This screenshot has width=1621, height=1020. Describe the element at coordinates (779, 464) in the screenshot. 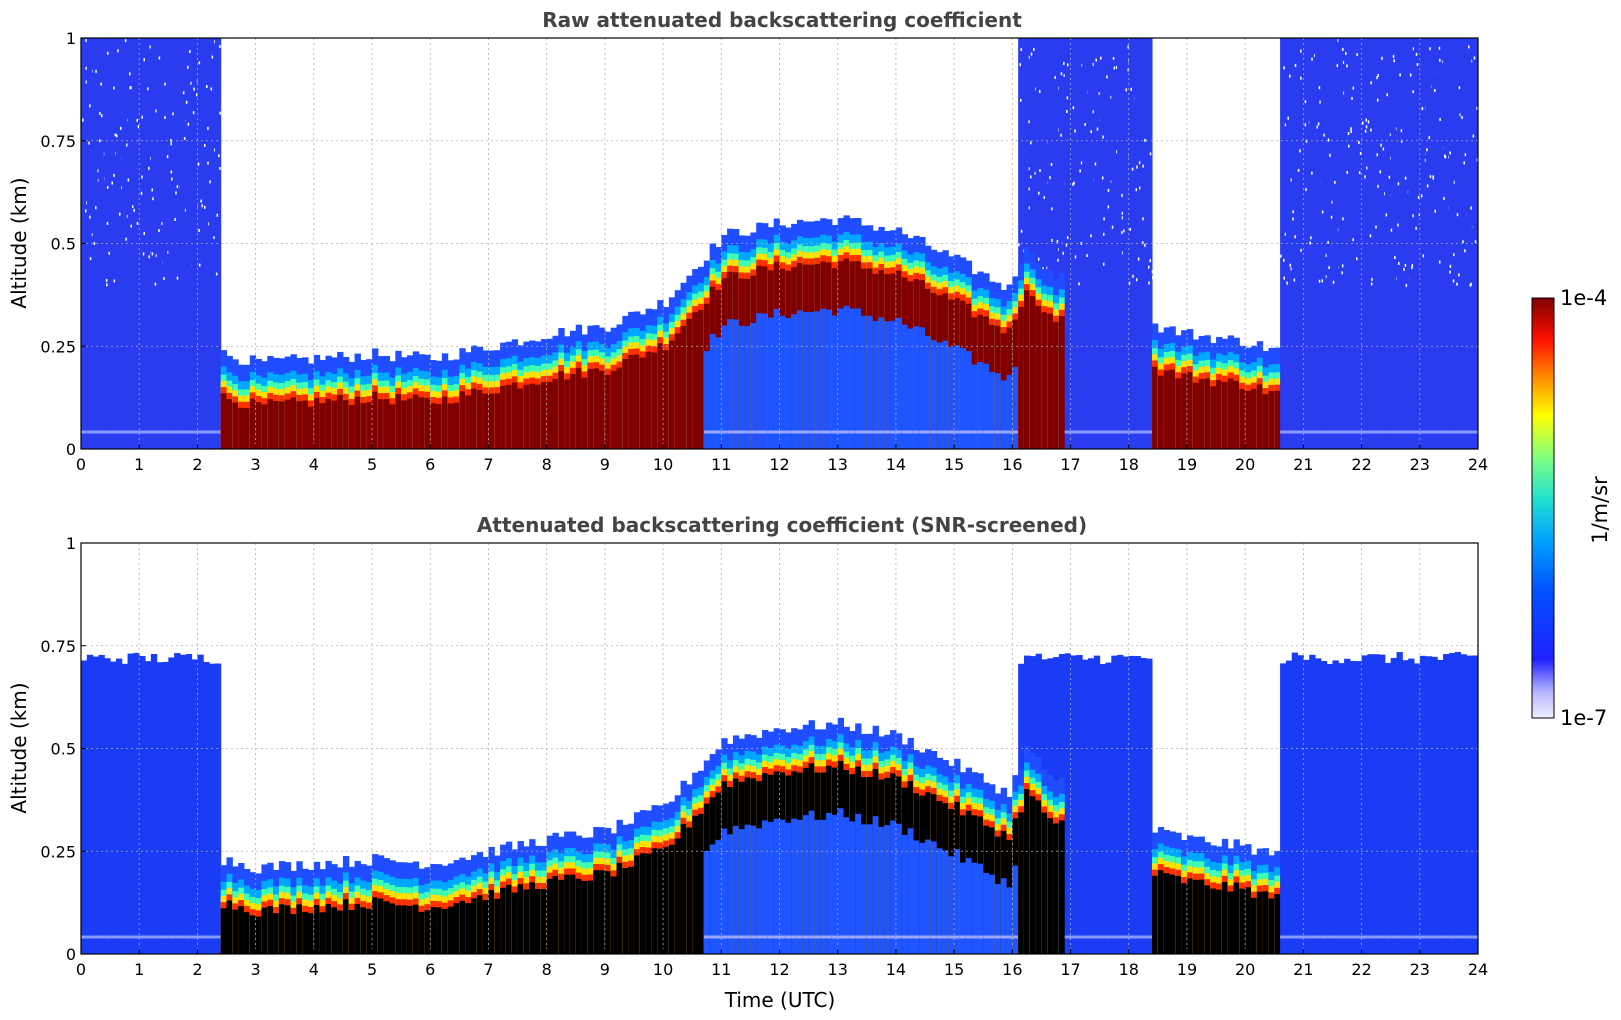

I see `x-tick-label: 12` at that location.